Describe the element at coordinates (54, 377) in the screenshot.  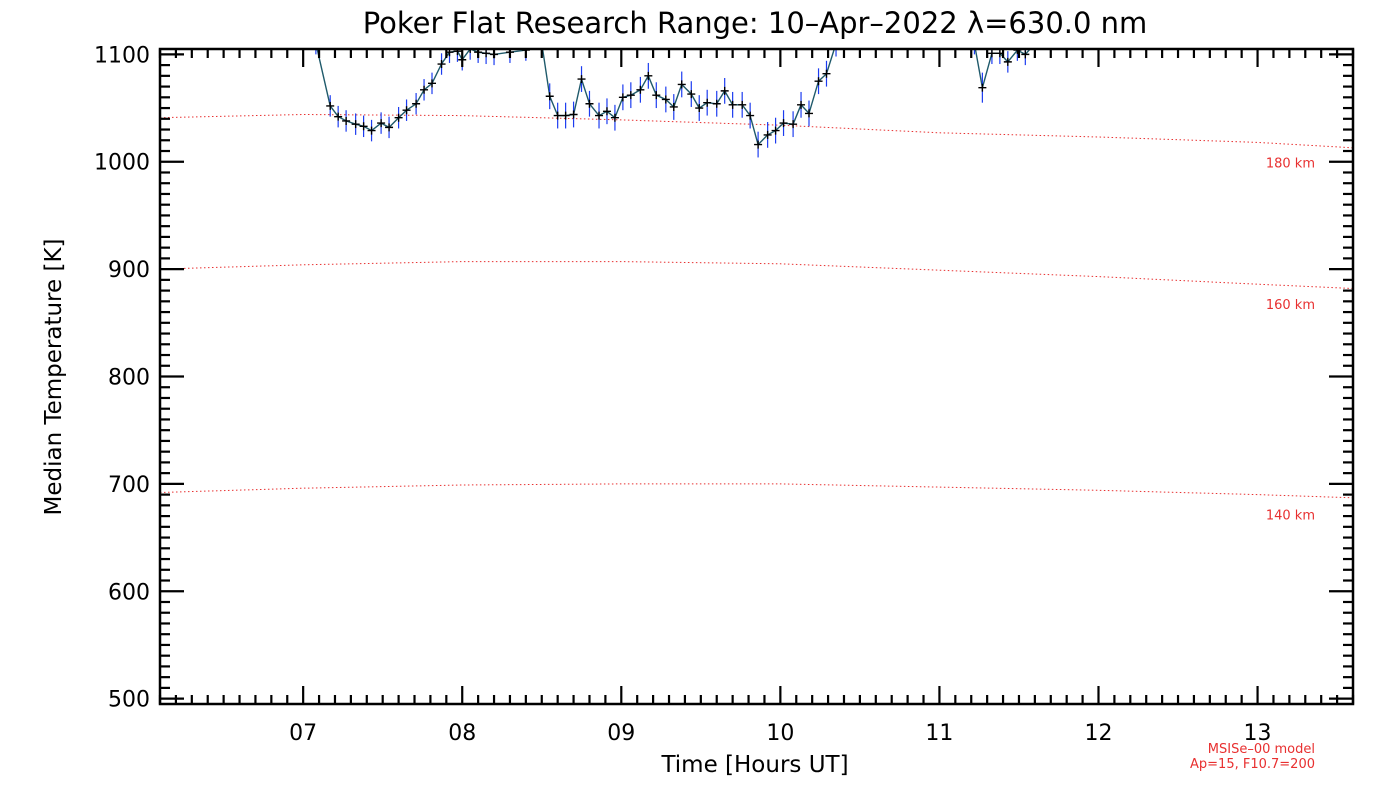
I see `y-axis-label: Median Temperature [K]` at that location.